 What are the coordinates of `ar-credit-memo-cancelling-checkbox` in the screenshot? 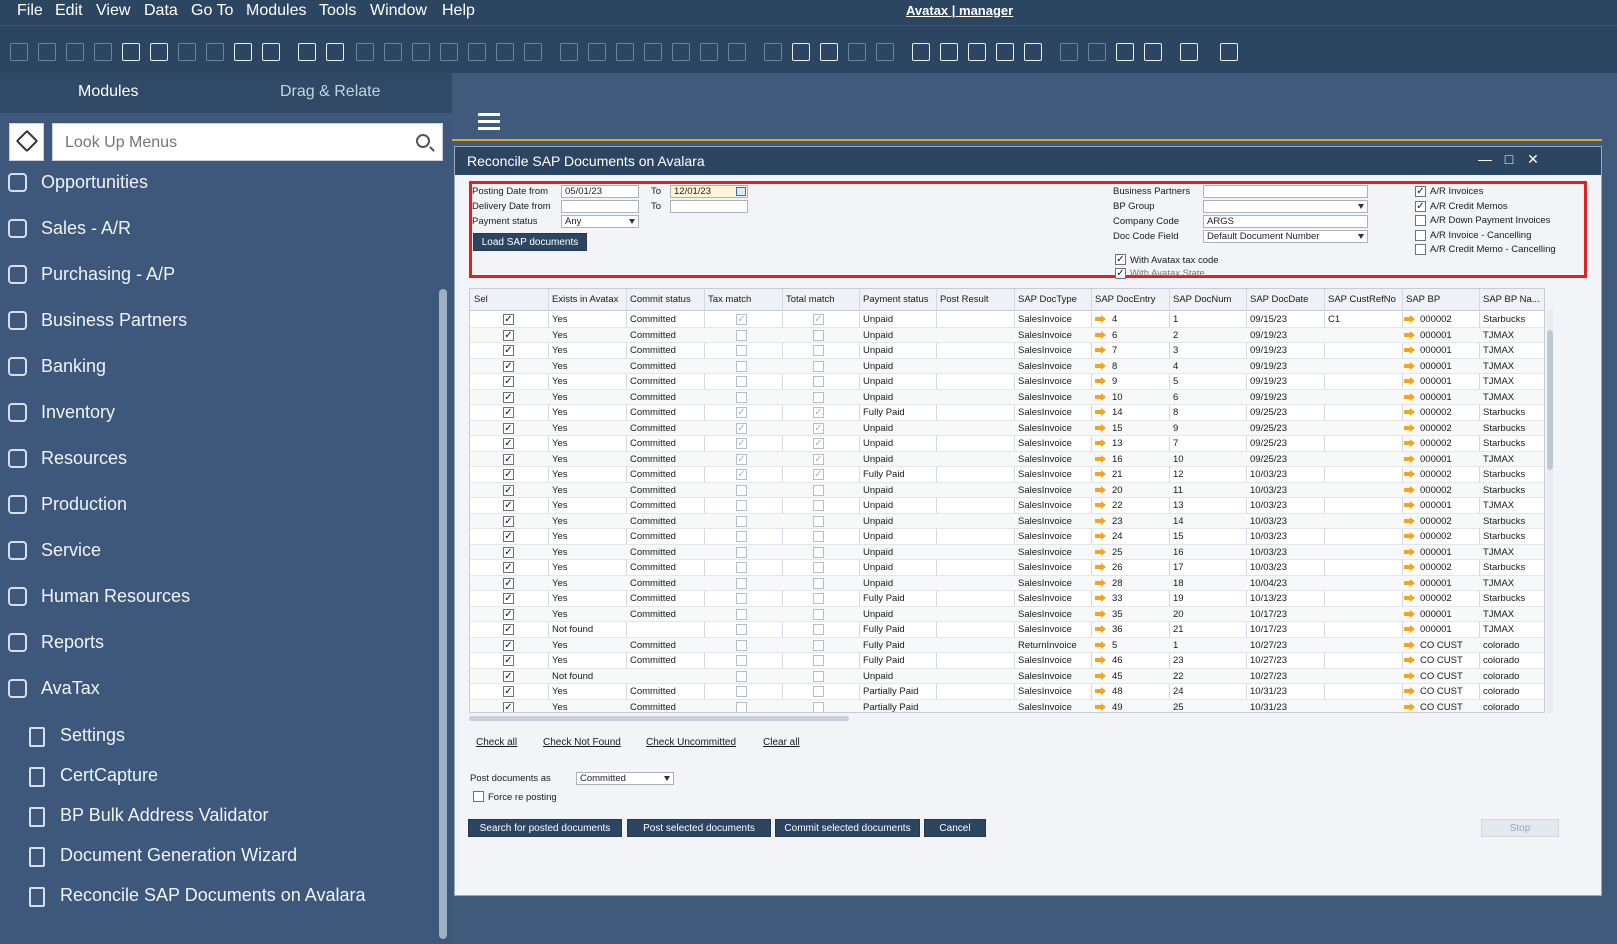 It's located at (1420, 249).